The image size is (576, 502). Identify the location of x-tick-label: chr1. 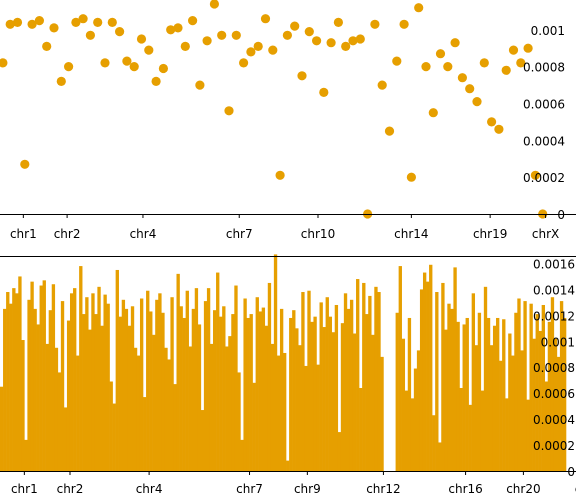
(24, 489).